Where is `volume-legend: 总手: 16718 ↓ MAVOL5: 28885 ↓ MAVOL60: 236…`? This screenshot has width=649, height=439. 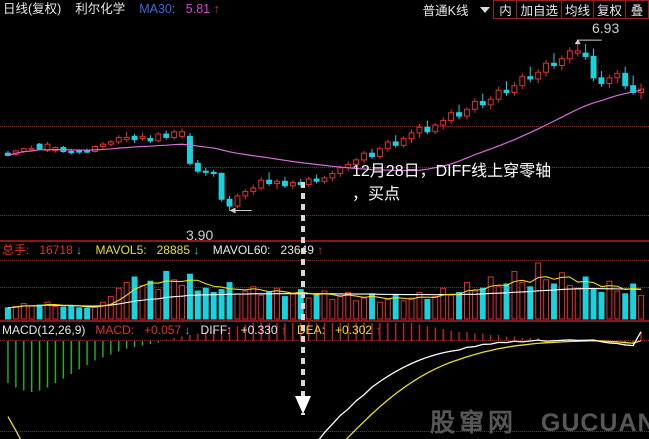
volume-legend: 总手: 16718 ↓ MAVOL5: 28885 ↓ MAVOL60: 236… is located at coordinates (162, 250).